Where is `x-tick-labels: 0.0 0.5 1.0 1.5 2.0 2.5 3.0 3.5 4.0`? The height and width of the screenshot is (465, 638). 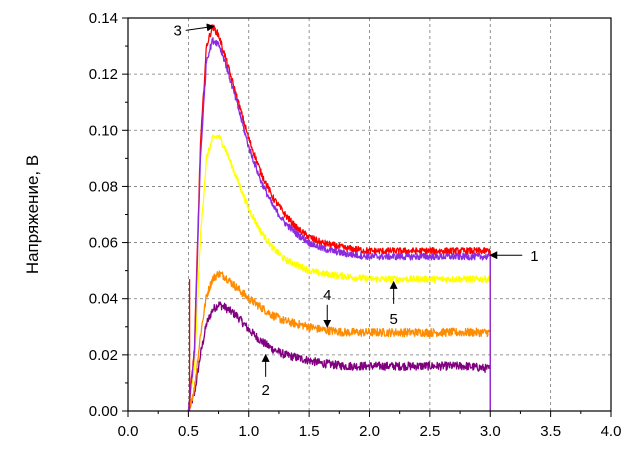 x-tick-labels: 0.0 0.5 1.0 1.5 2.0 2.5 3.0 3.5 4.0 is located at coordinates (370, 431).